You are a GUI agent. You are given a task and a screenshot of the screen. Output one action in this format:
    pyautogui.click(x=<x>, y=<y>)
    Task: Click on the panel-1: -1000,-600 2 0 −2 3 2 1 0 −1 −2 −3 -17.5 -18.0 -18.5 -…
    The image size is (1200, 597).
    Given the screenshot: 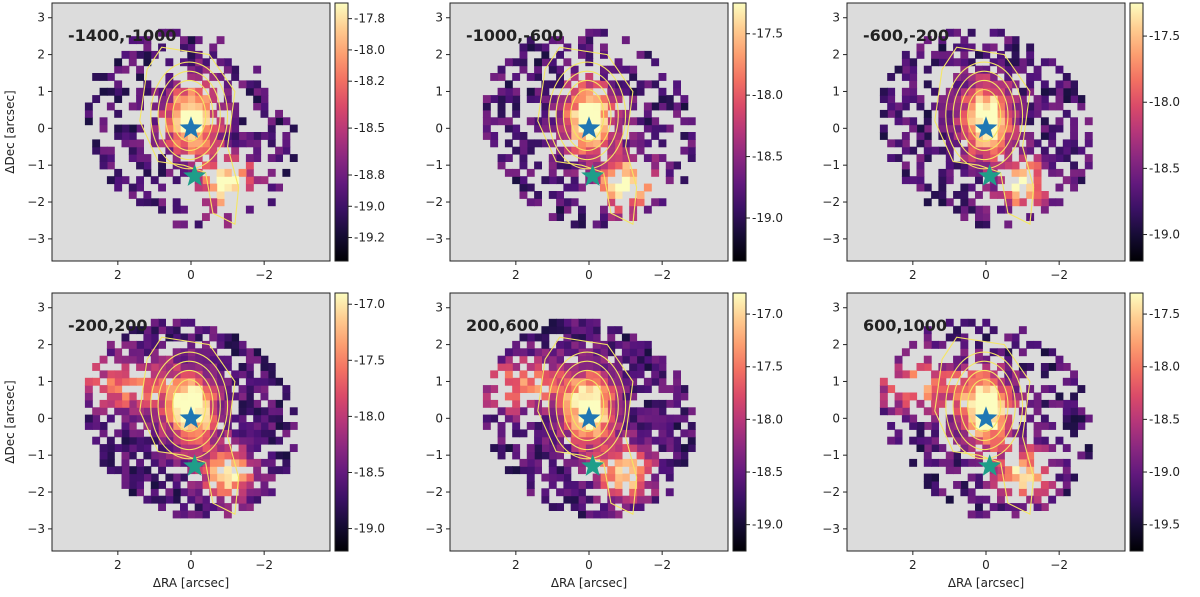 What is the action you would take?
    pyautogui.click(x=604, y=142)
    